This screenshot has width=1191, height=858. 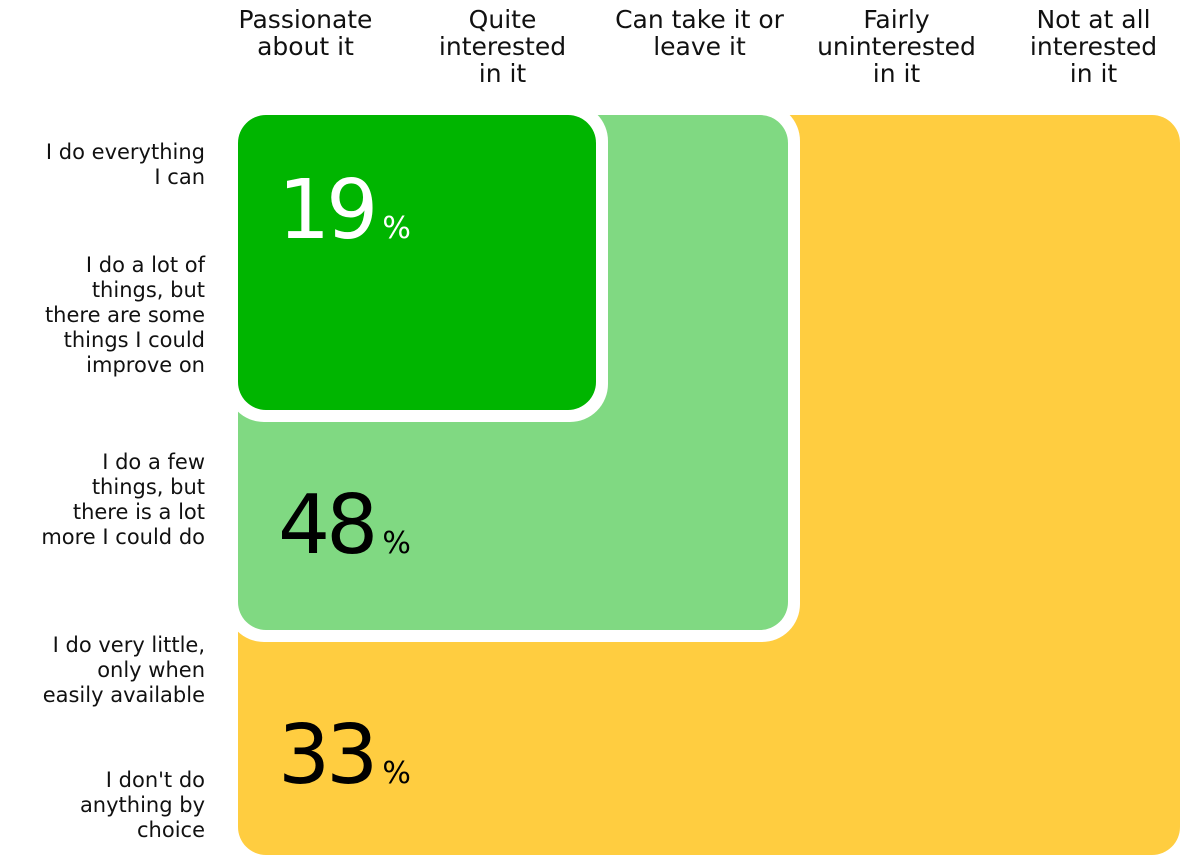 I want to click on value-number: 19, so click(x=326, y=210).